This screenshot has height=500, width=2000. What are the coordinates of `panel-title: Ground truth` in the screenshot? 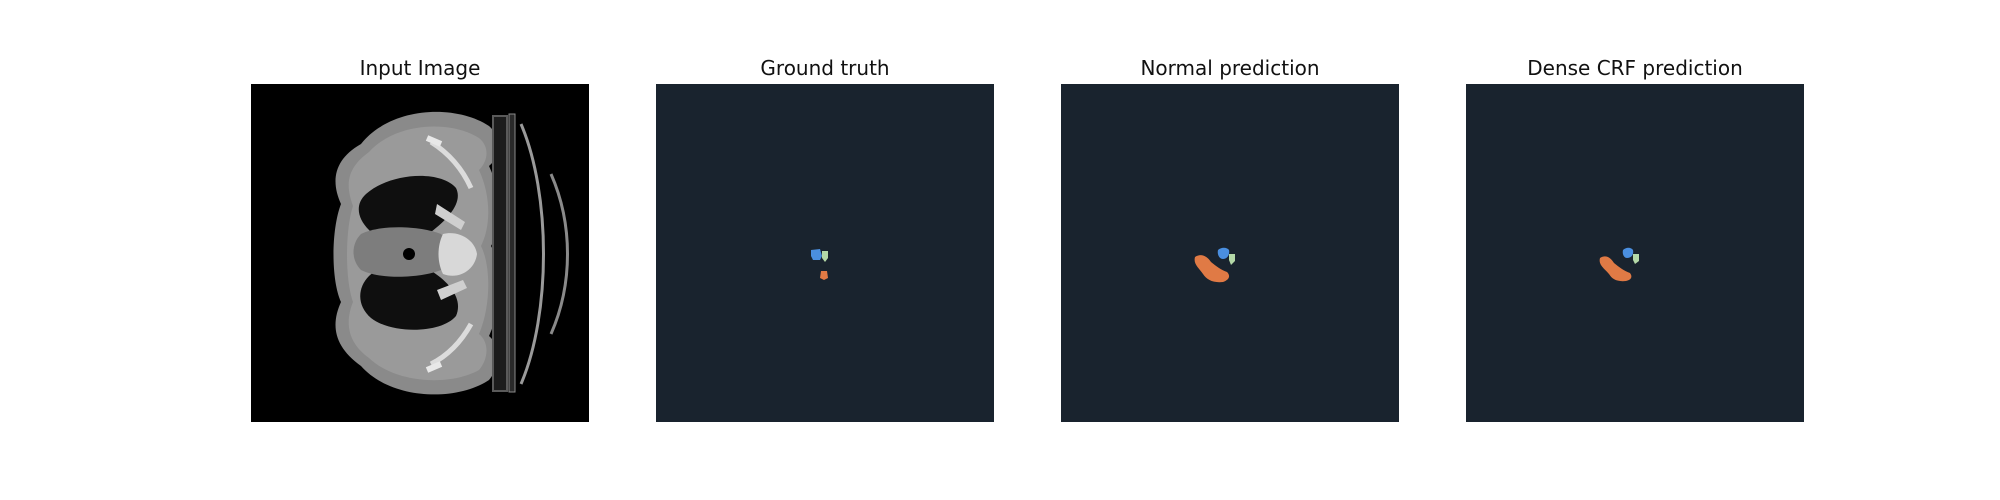 It's located at (825, 68).